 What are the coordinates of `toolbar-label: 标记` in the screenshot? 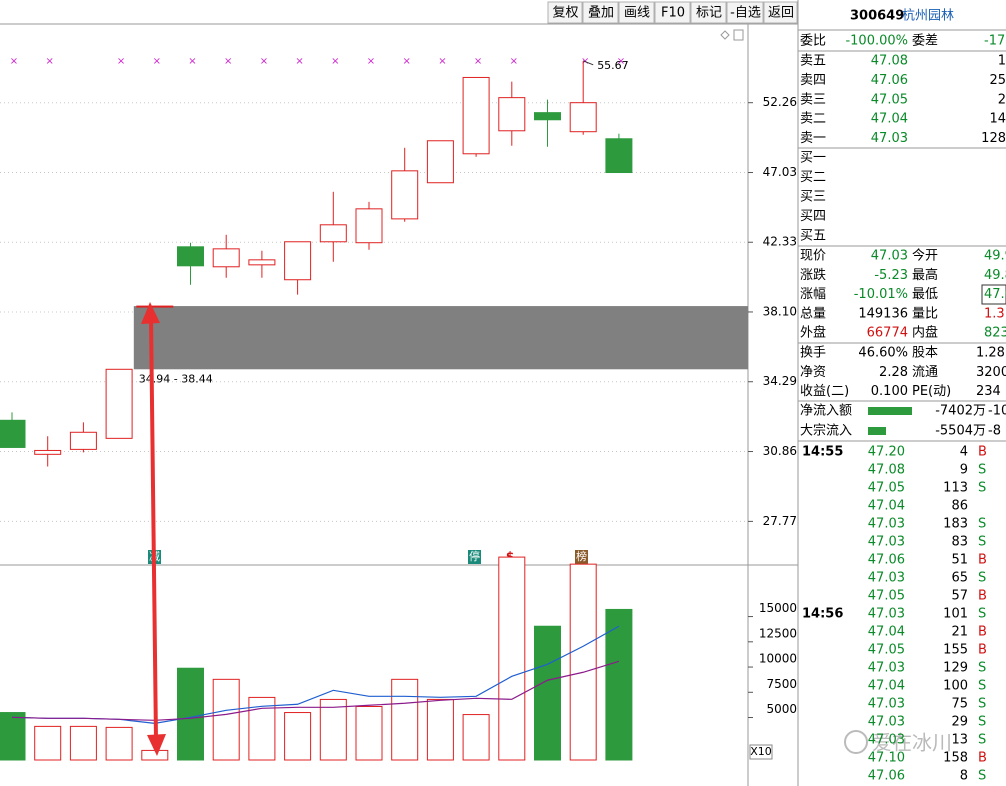 It's located at (709, 13).